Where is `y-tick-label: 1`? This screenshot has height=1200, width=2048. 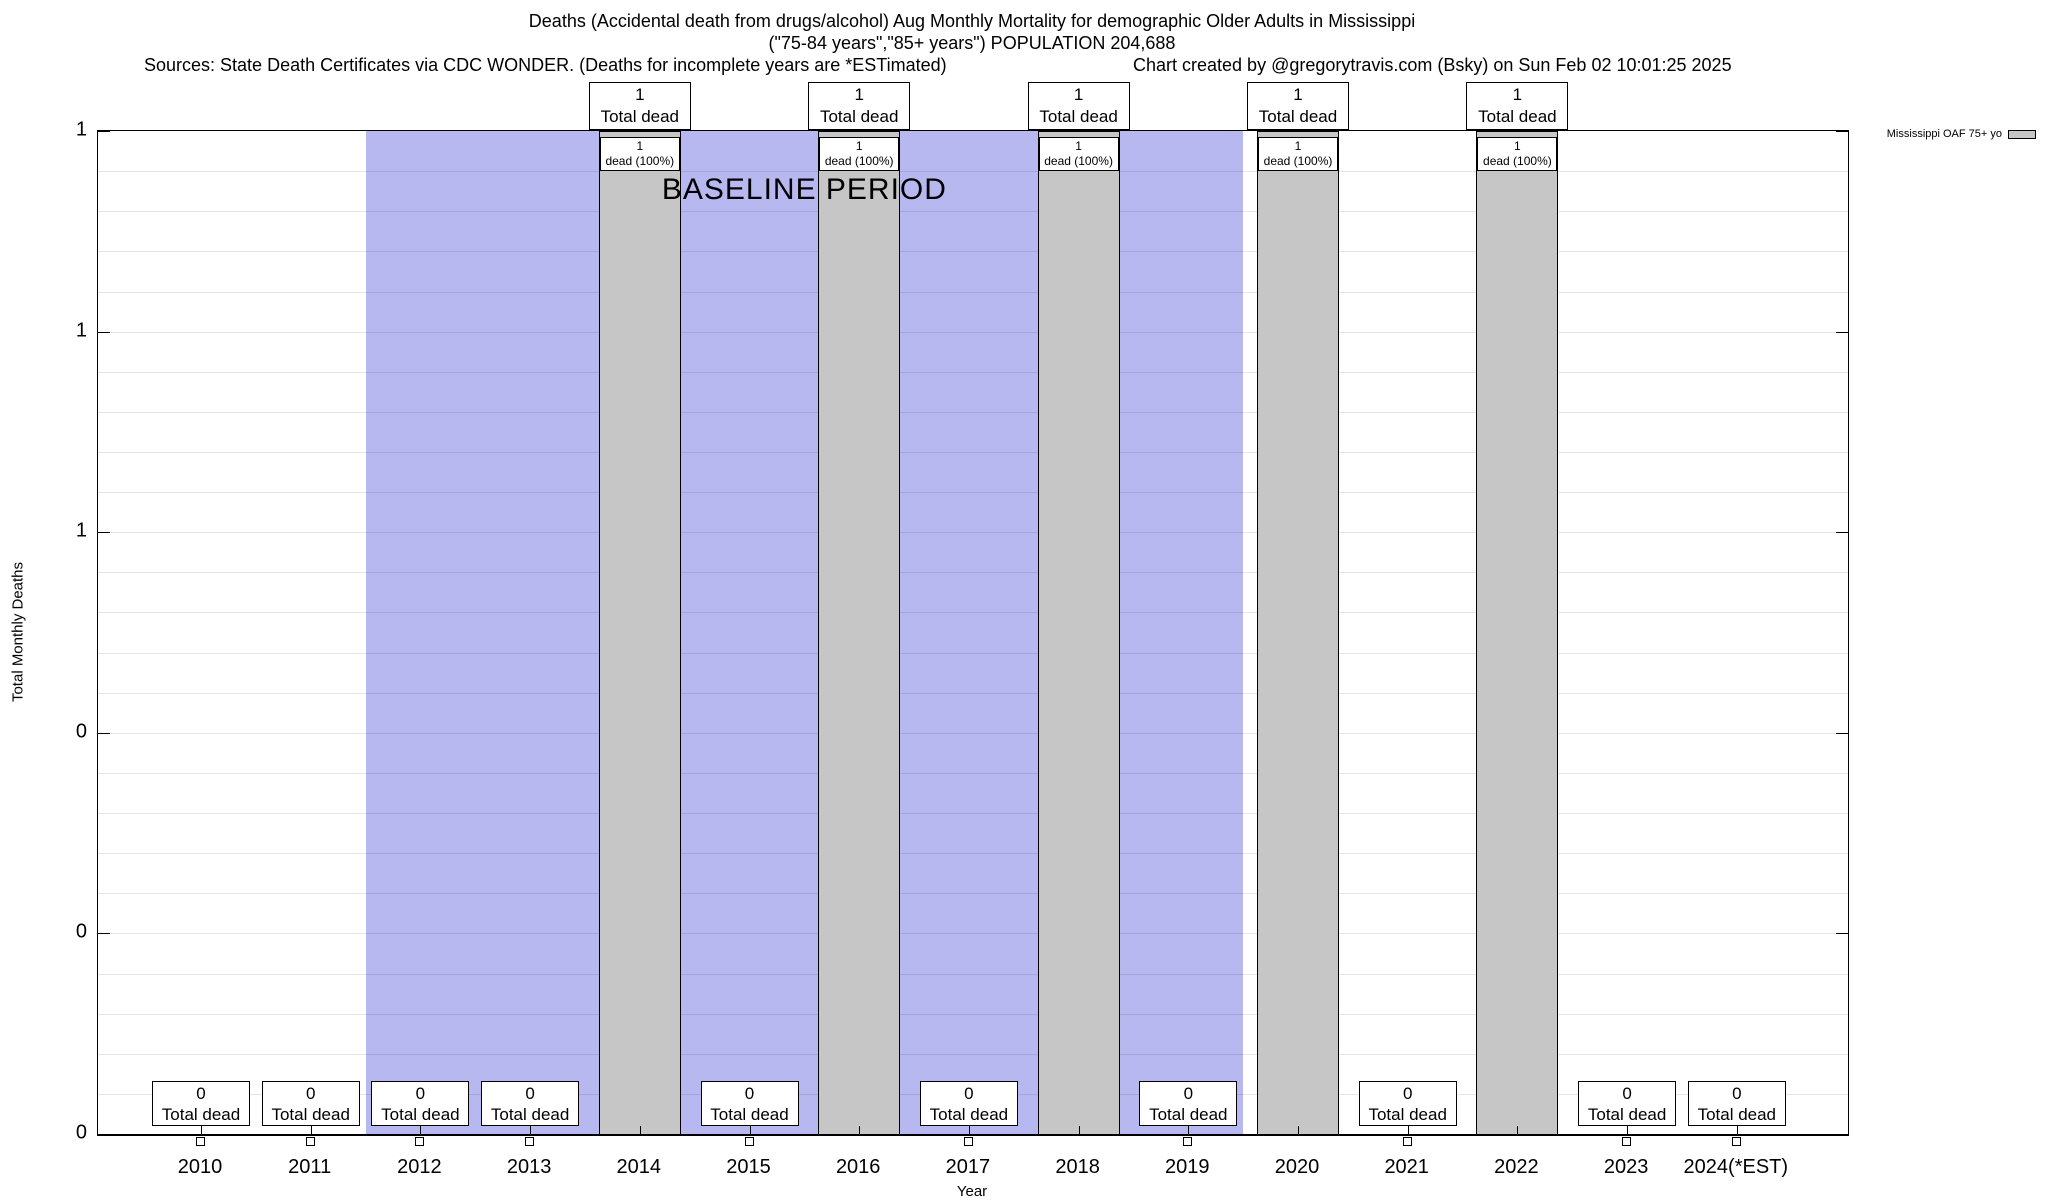 y-tick-label: 1 is located at coordinates (81, 129).